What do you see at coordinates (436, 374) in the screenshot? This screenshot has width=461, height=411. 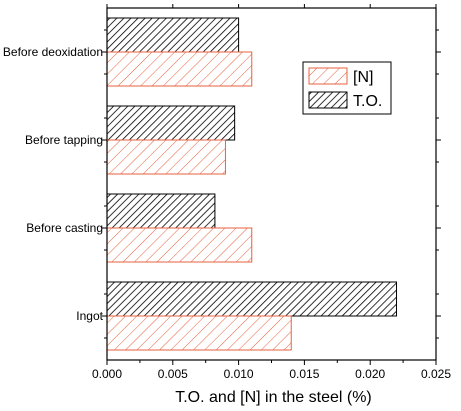 I see `x-tick-label: 0.025` at bounding box center [436, 374].